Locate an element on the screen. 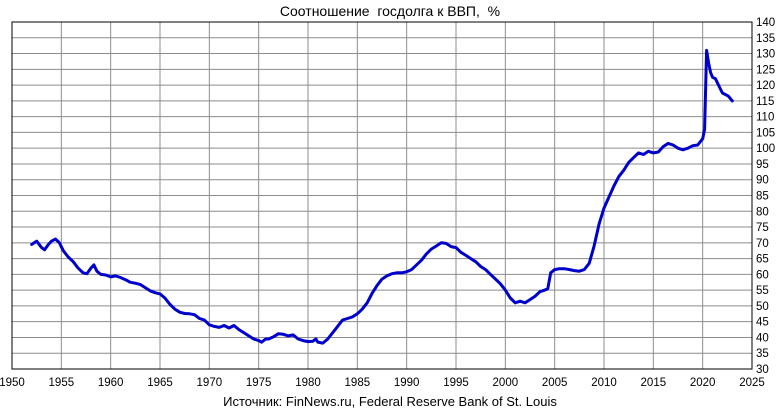 This screenshot has height=414, width=780. y-tick-label: 80 is located at coordinates (762, 212).